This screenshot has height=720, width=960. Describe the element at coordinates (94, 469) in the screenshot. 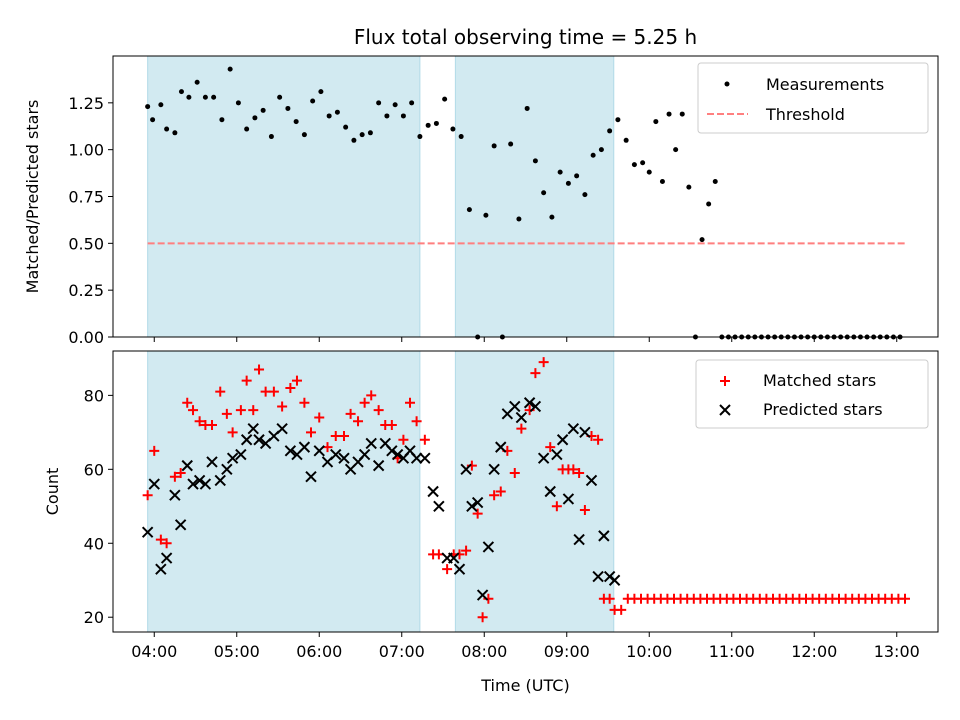

I see `y-tick-label: 60` at that location.